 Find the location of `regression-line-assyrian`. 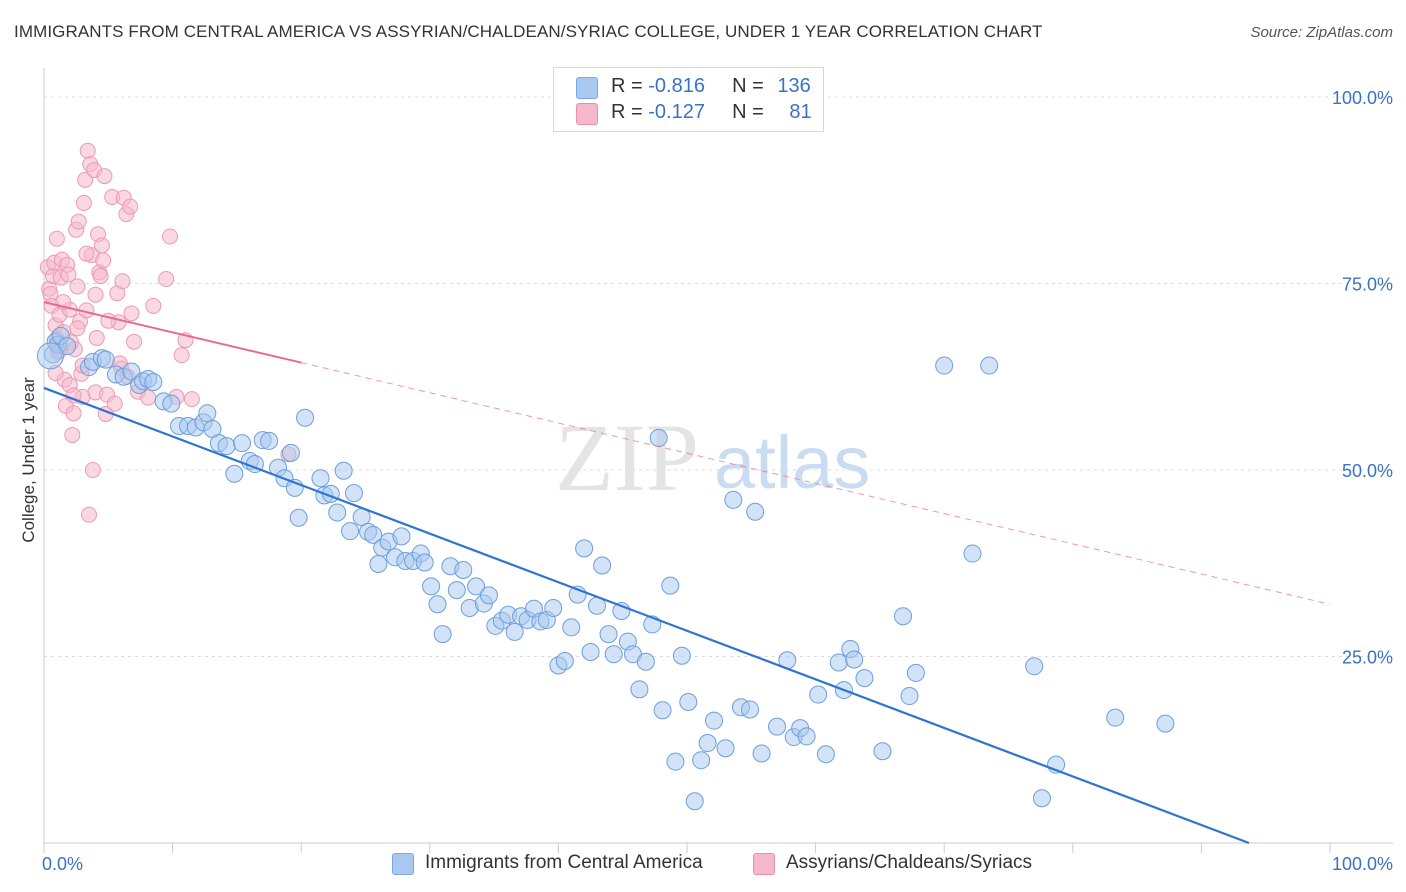

regression-line-assyrian is located at coordinates (172, 332).